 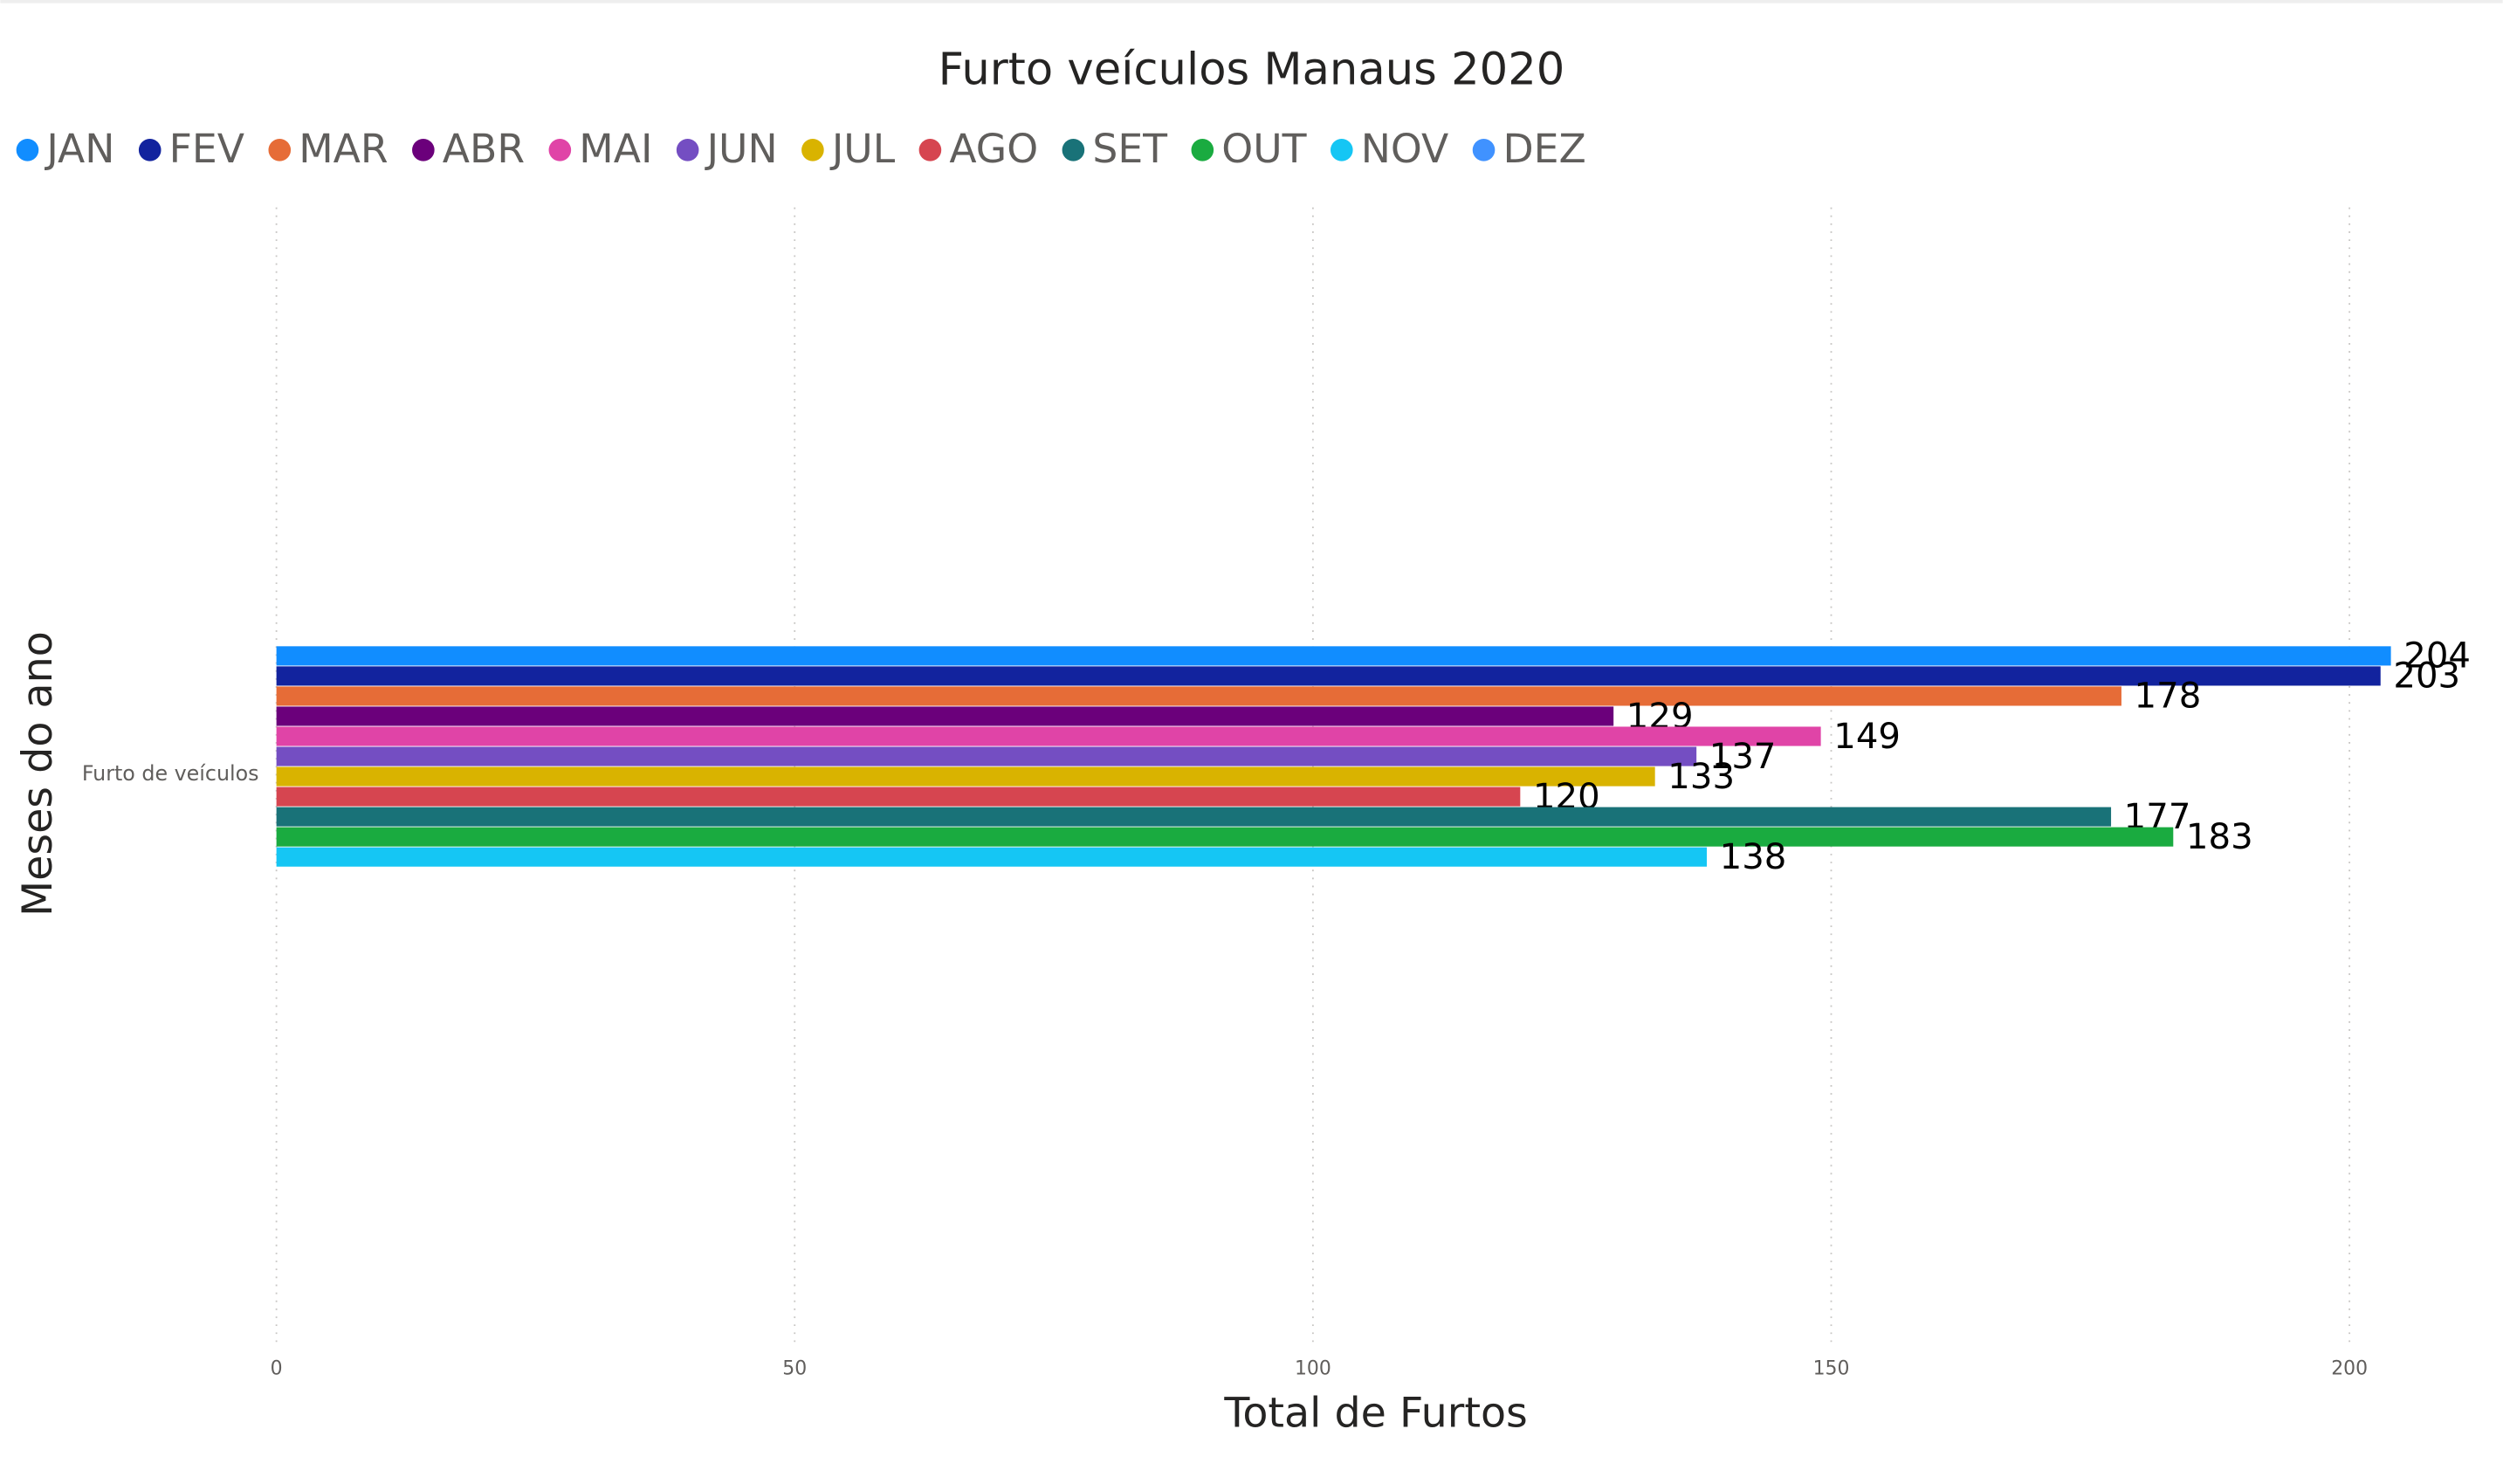 I want to click on x-axis-title: Total de Furtos, so click(x=1375, y=1413).